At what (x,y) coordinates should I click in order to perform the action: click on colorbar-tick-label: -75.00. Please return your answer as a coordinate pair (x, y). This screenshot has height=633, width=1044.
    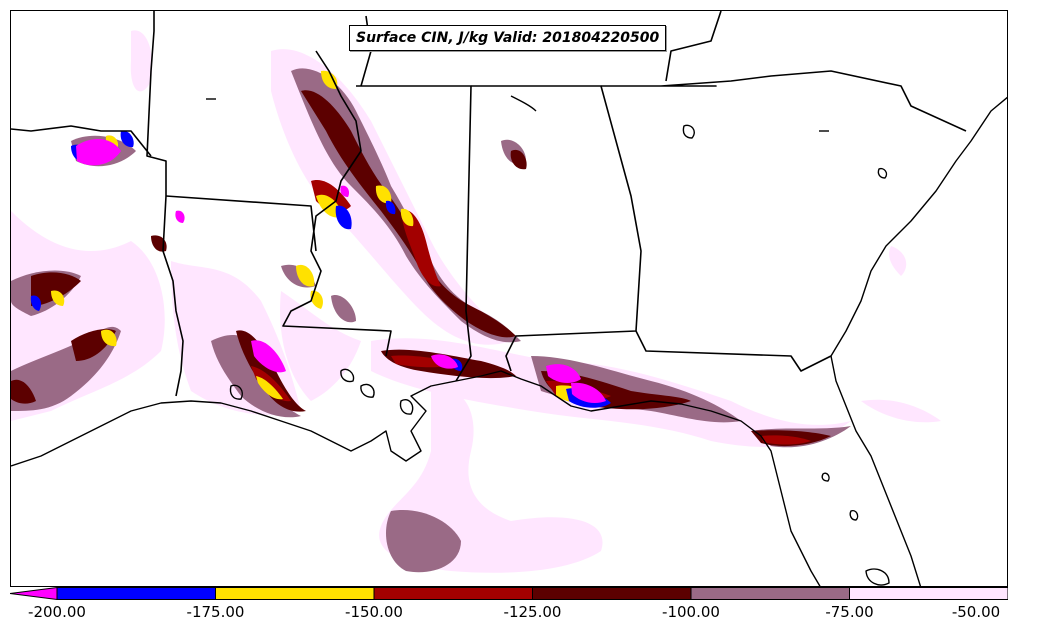
    Looking at the image, I should click on (849, 612).